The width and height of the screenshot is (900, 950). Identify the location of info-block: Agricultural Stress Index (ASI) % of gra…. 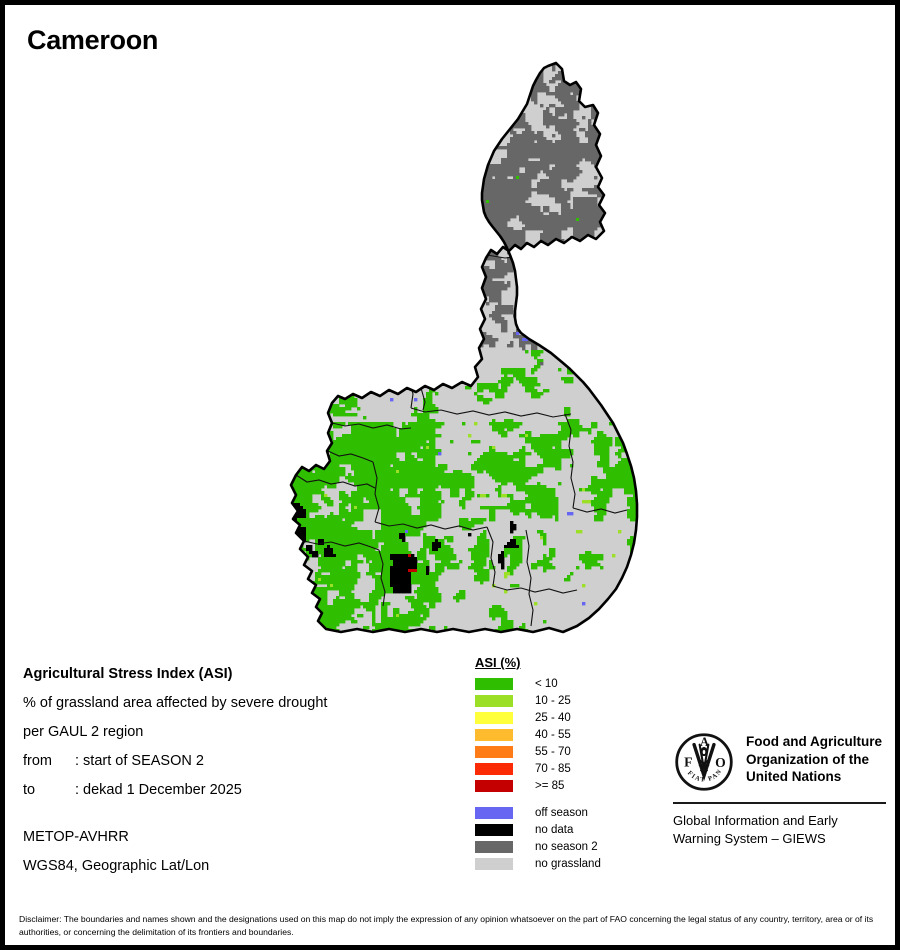
(238, 770).